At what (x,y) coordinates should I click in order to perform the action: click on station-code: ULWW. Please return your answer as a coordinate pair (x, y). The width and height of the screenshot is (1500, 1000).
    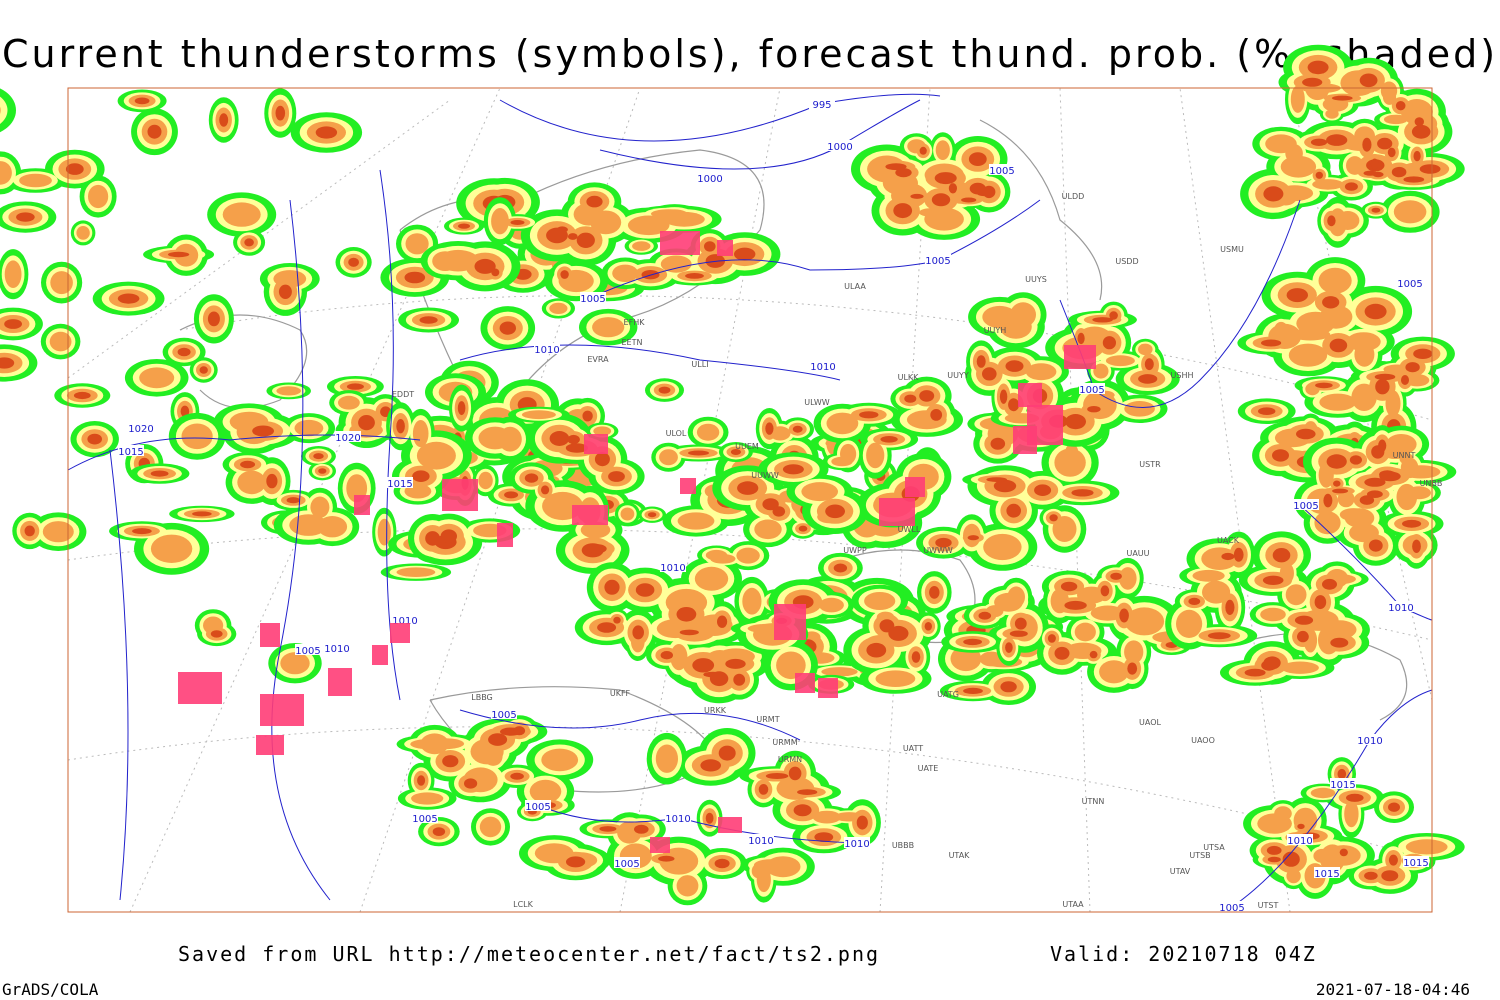
    Looking at the image, I should click on (816, 402).